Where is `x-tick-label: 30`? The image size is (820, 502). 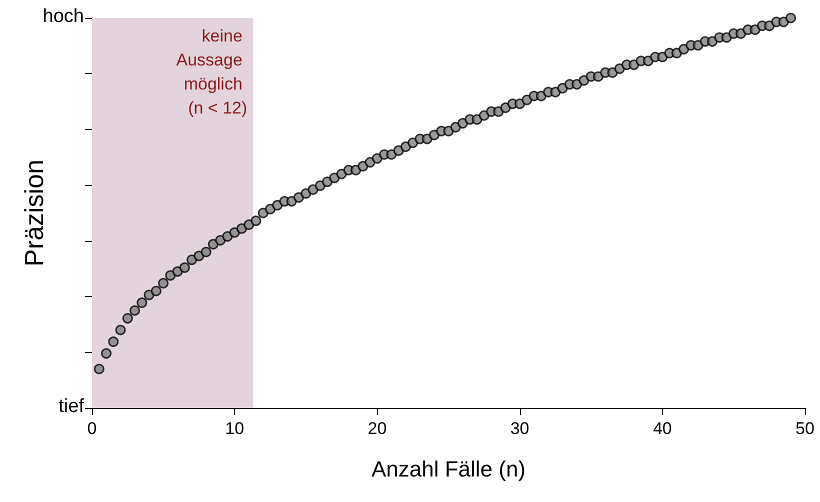
x-tick-label: 30 is located at coordinates (520, 428).